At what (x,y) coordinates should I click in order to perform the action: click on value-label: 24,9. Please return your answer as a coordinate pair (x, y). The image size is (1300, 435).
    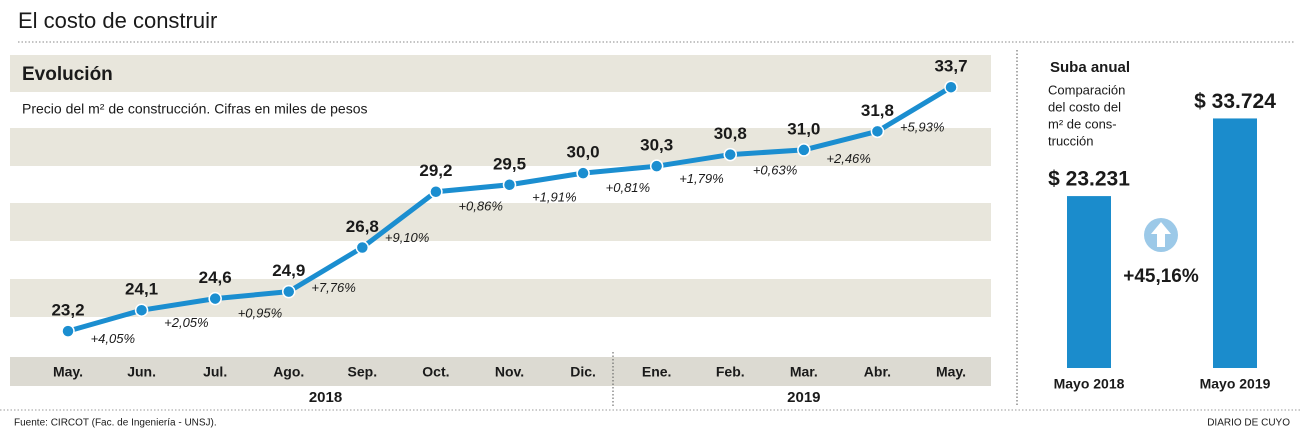
    Looking at the image, I should click on (288, 270).